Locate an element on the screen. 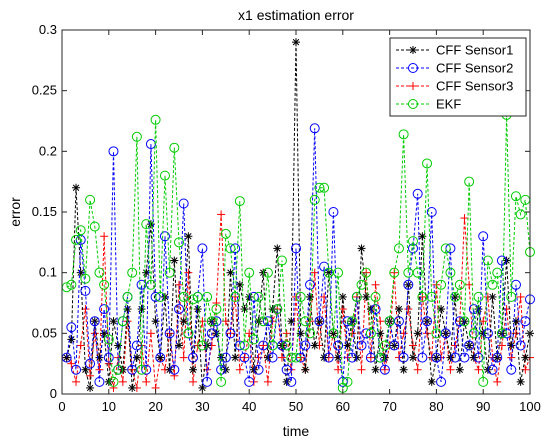  x-tick-label: 90 is located at coordinates (483, 406).